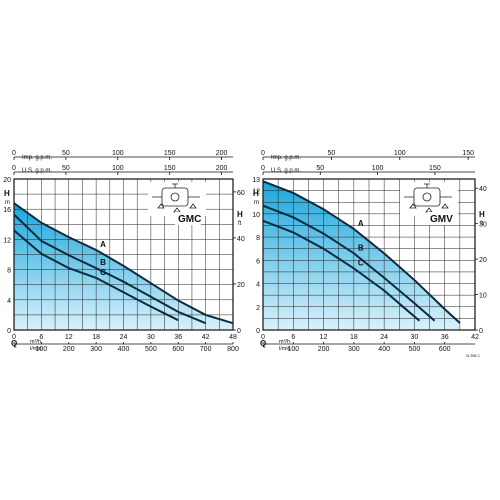  I want to click on q-m3h-tick: 48, so click(233, 337).